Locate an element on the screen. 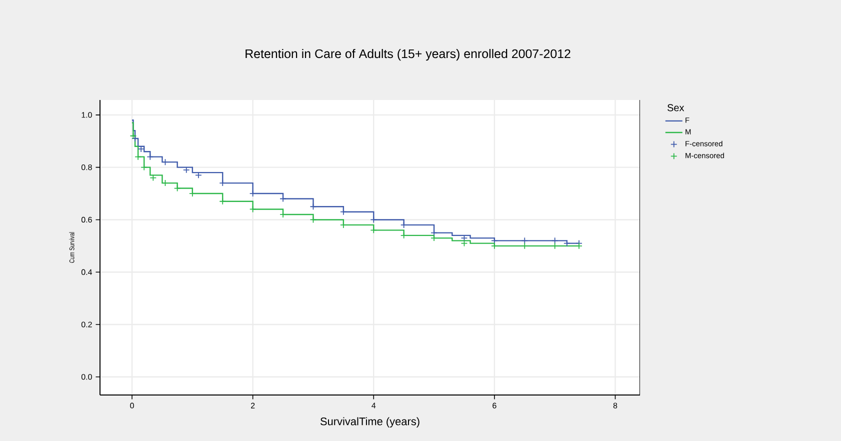 The image size is (841, 441). x-axis-title: SurvivalTime (years) is located at coordinates (370, 422).